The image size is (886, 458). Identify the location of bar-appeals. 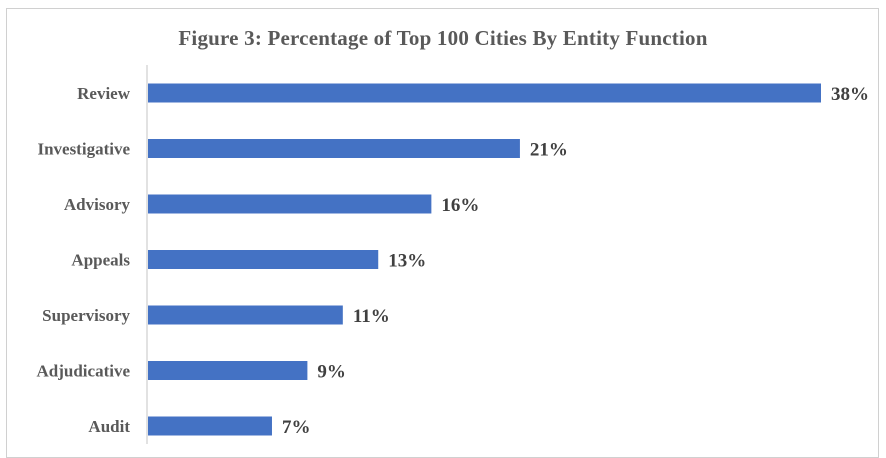
(263, 259).